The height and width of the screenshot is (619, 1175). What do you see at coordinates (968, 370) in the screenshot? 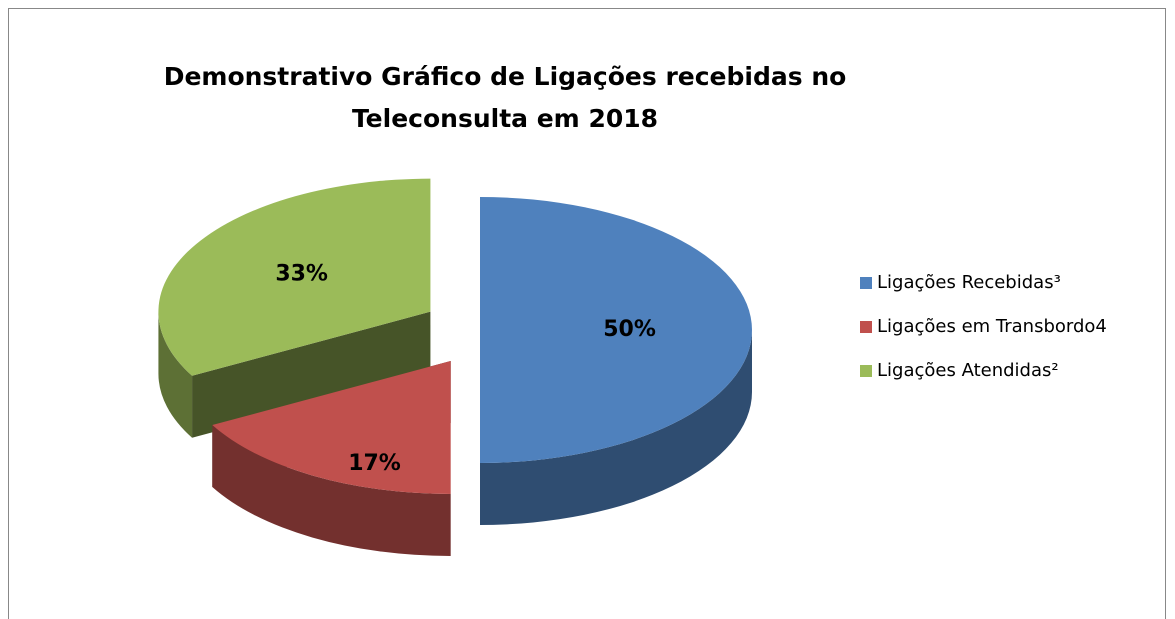
I see `legend-label: Ligações Atendidas²` at bounding box center [968, 370].